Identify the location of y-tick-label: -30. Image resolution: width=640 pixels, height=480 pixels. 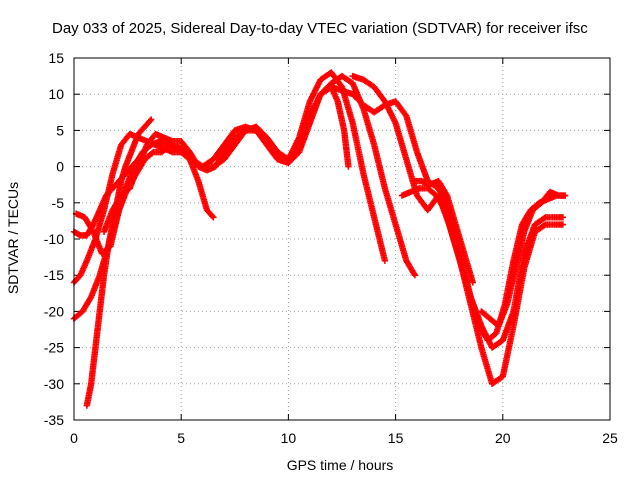
(54, 384).